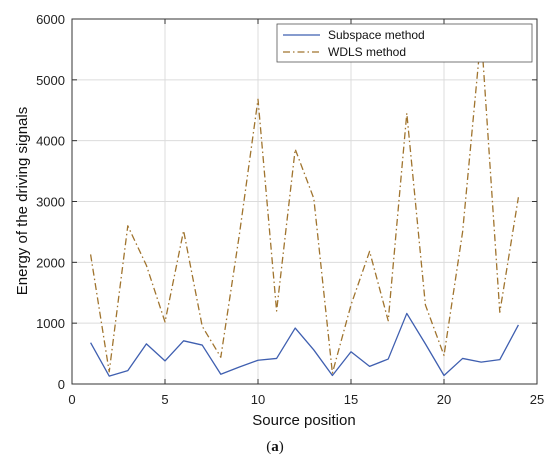 This screenshot has width=550, height=467. Describe the element at coordinates (50, 323) in the screenshot. I see `y-tick-label: 1000` at that location.